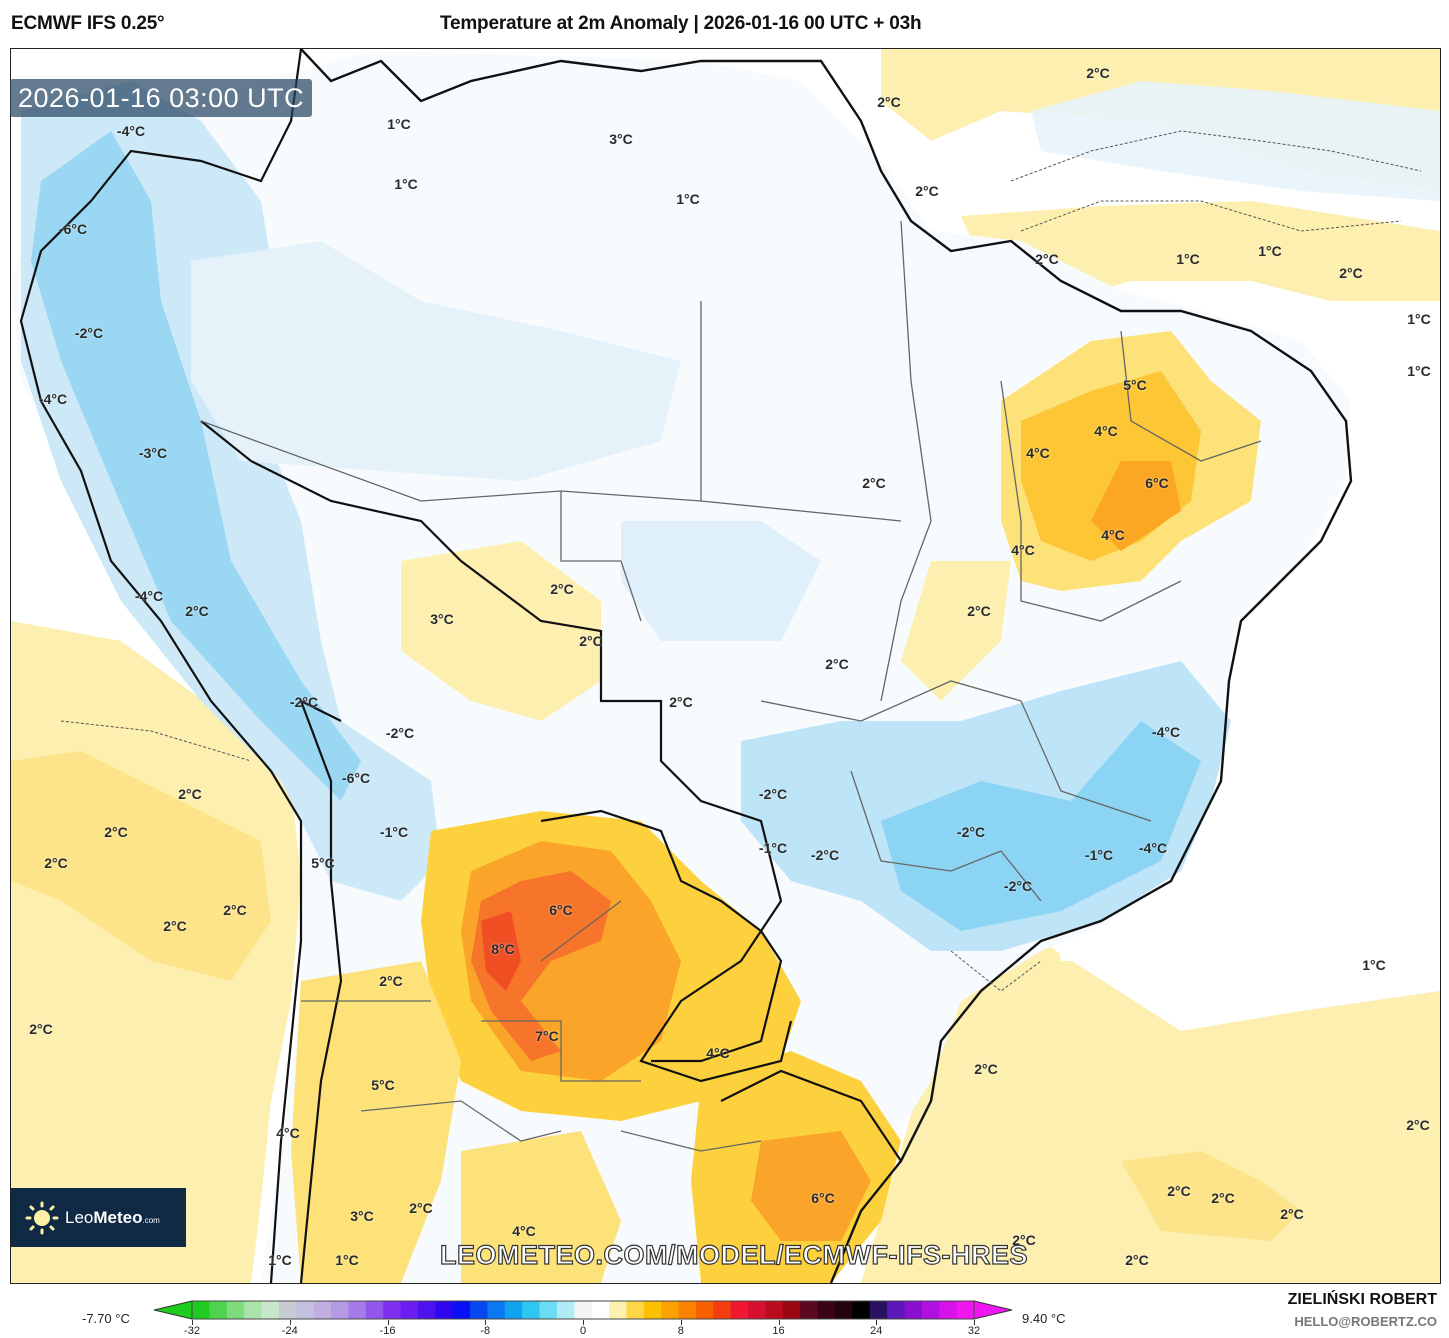  I want to click on colorbar-gradient, so click(583, 1310).